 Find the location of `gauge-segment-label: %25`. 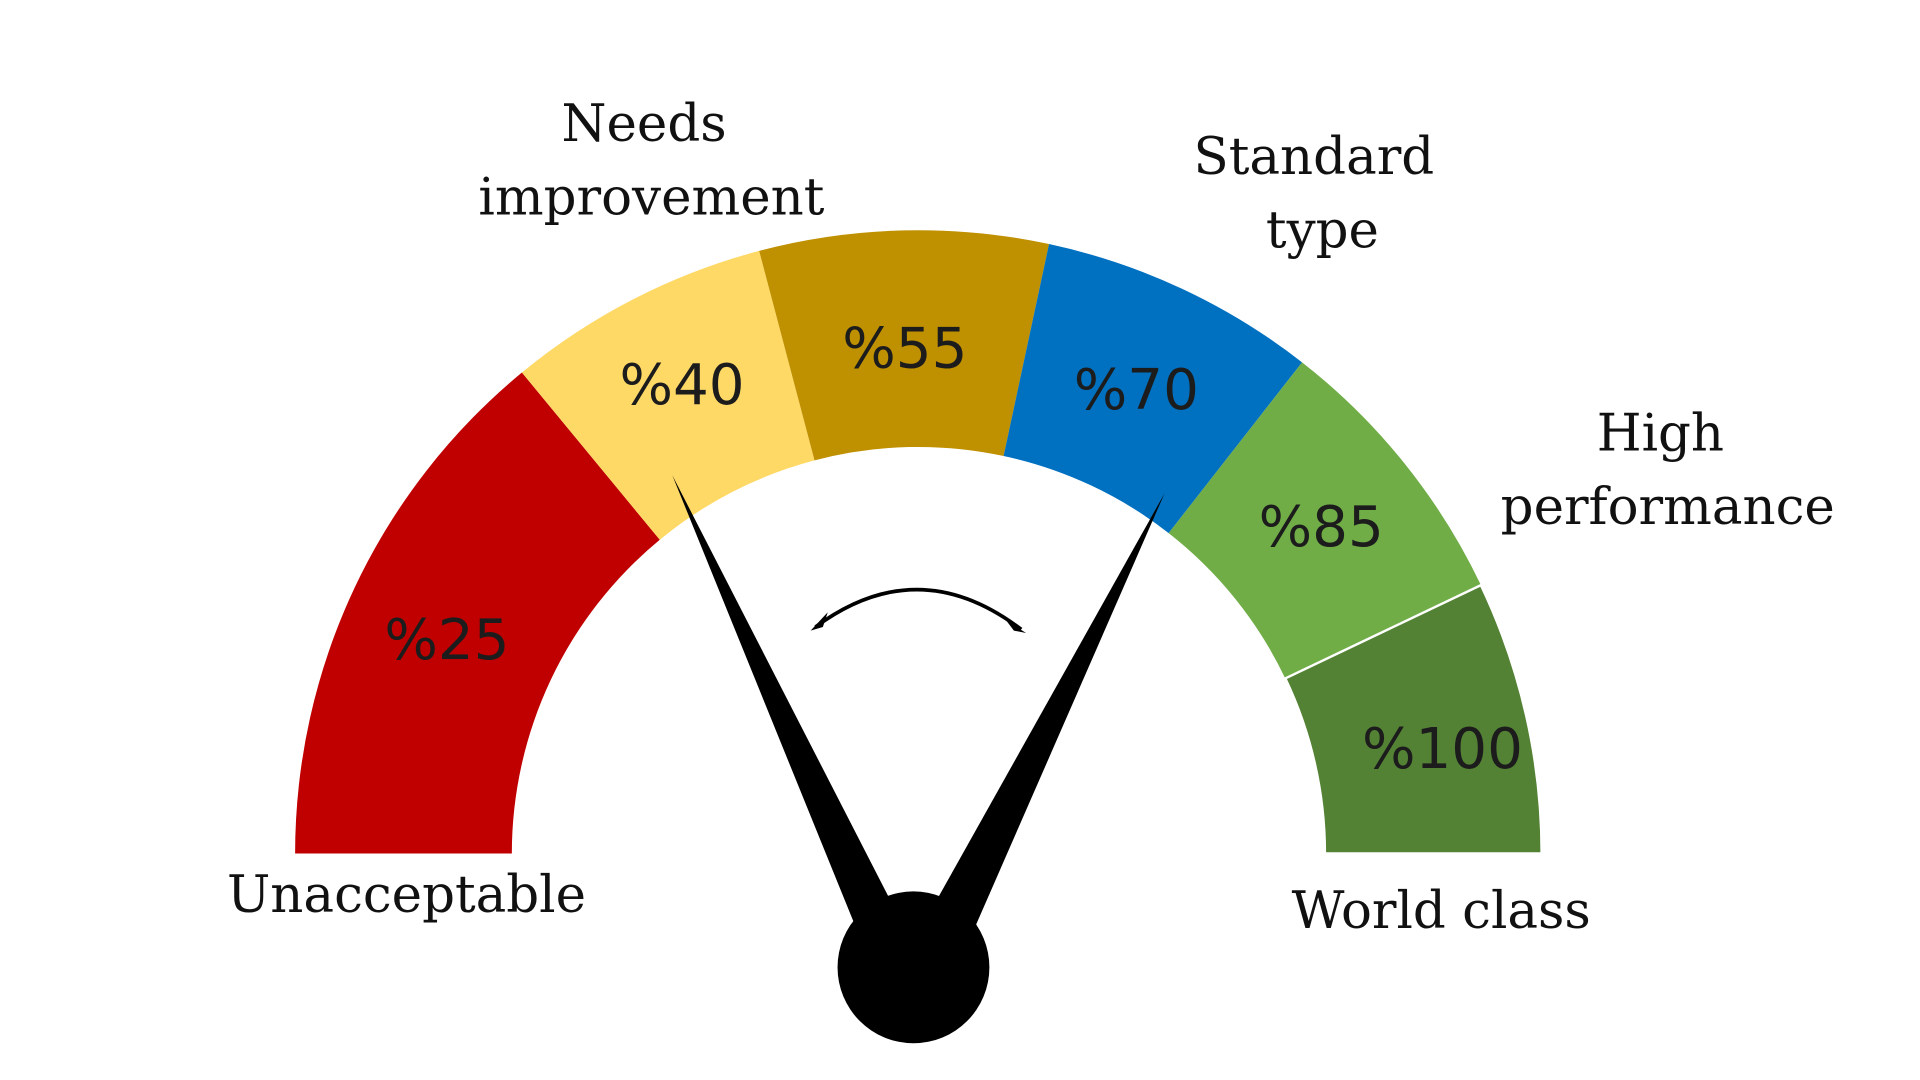

gauge-segment-label: %25 is located at coordinates (446, 640).